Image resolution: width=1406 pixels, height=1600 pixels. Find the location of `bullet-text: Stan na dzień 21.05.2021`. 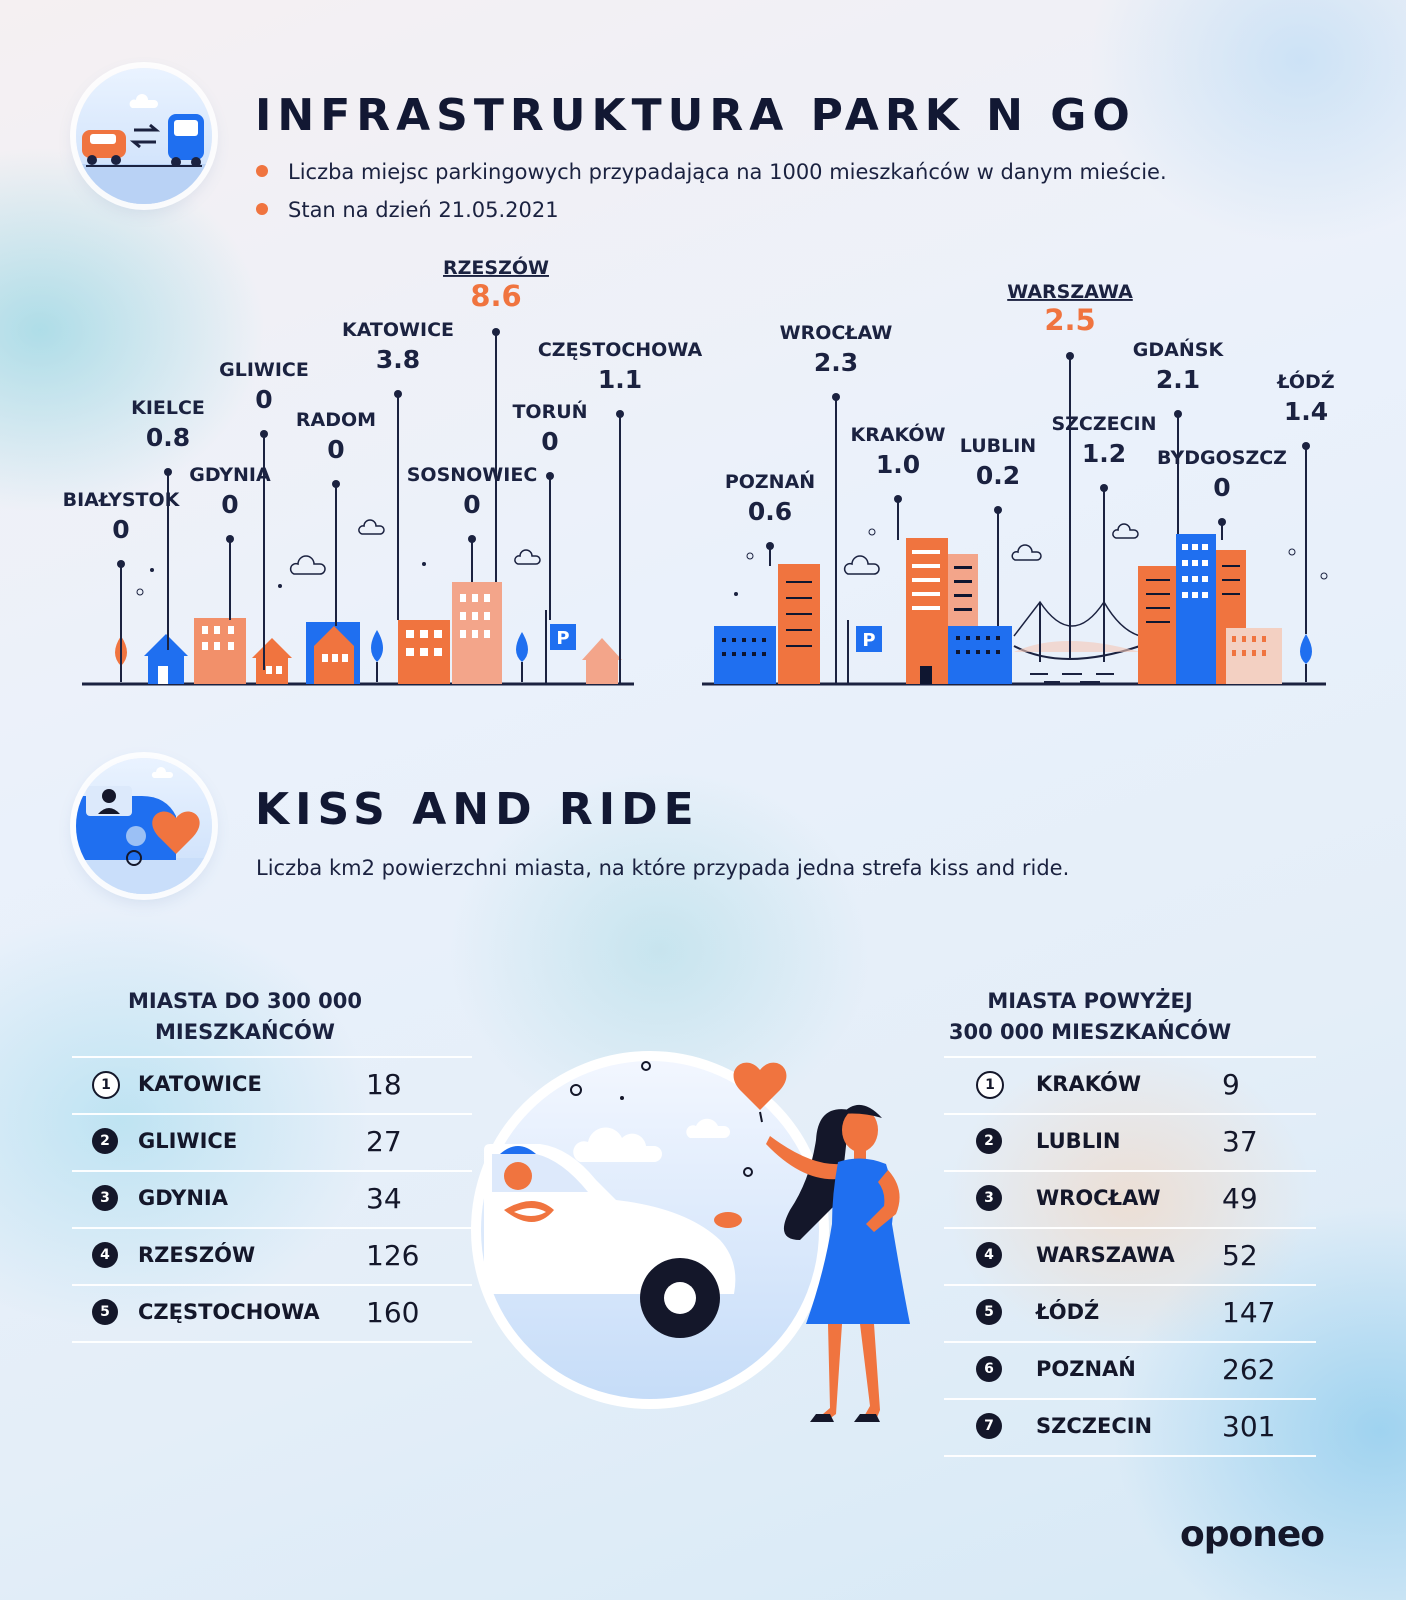

bullet-text: Stan na dzień 21.05.2021 is located at coordinates (423, 210).